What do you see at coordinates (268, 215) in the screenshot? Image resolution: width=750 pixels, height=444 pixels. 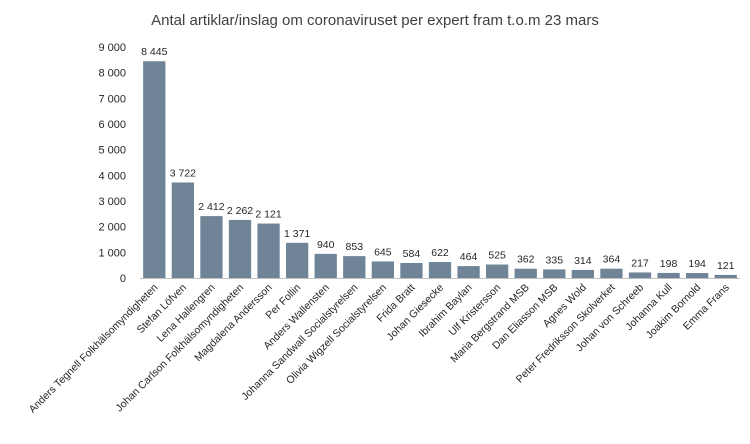 I see `data-label: 2 121` at bounding box center [268, 215].